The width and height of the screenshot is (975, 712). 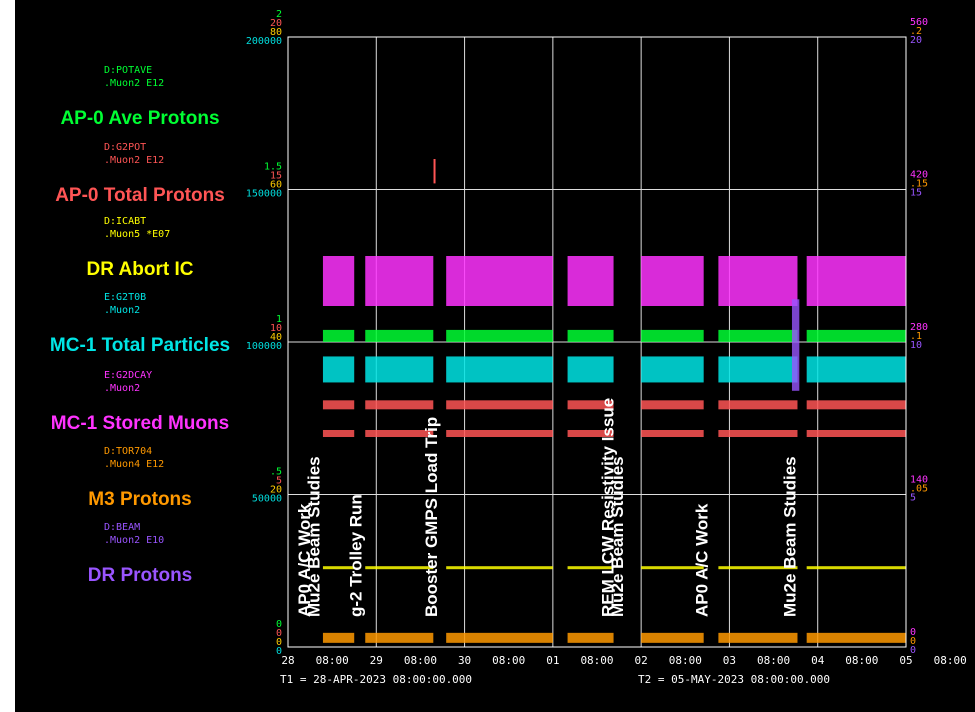 What do you see at coordinates (916, 31) in the screenshot?
I see `right-tick-label: .2` at bounding box center [916, 31].